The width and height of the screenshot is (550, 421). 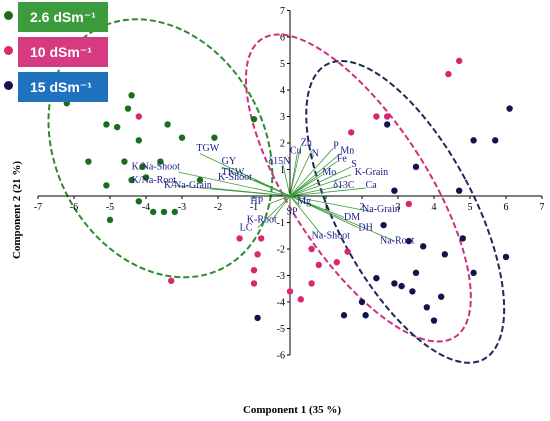 I want to click on loading-label: TGW, so click(x=207, y=148).